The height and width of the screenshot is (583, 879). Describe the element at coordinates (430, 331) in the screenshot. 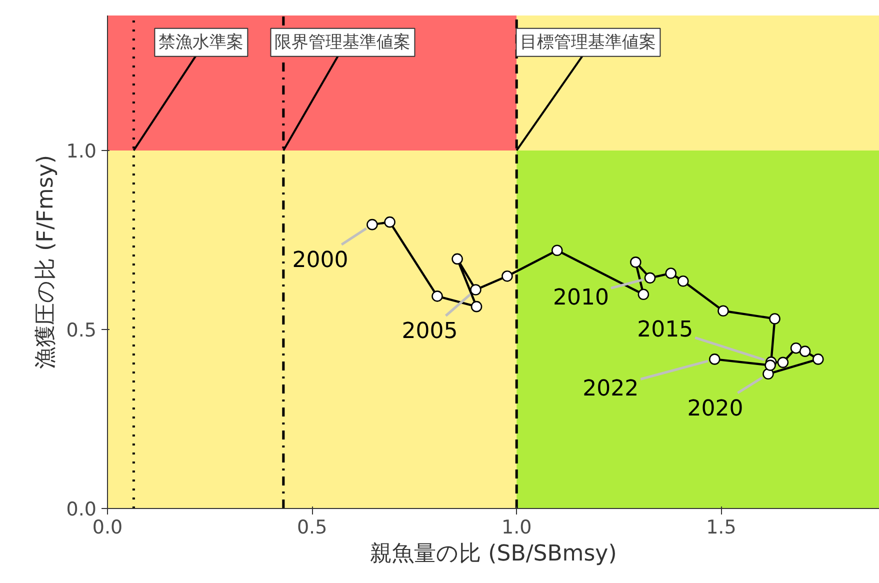

I see `annotation: 2005` at that location.